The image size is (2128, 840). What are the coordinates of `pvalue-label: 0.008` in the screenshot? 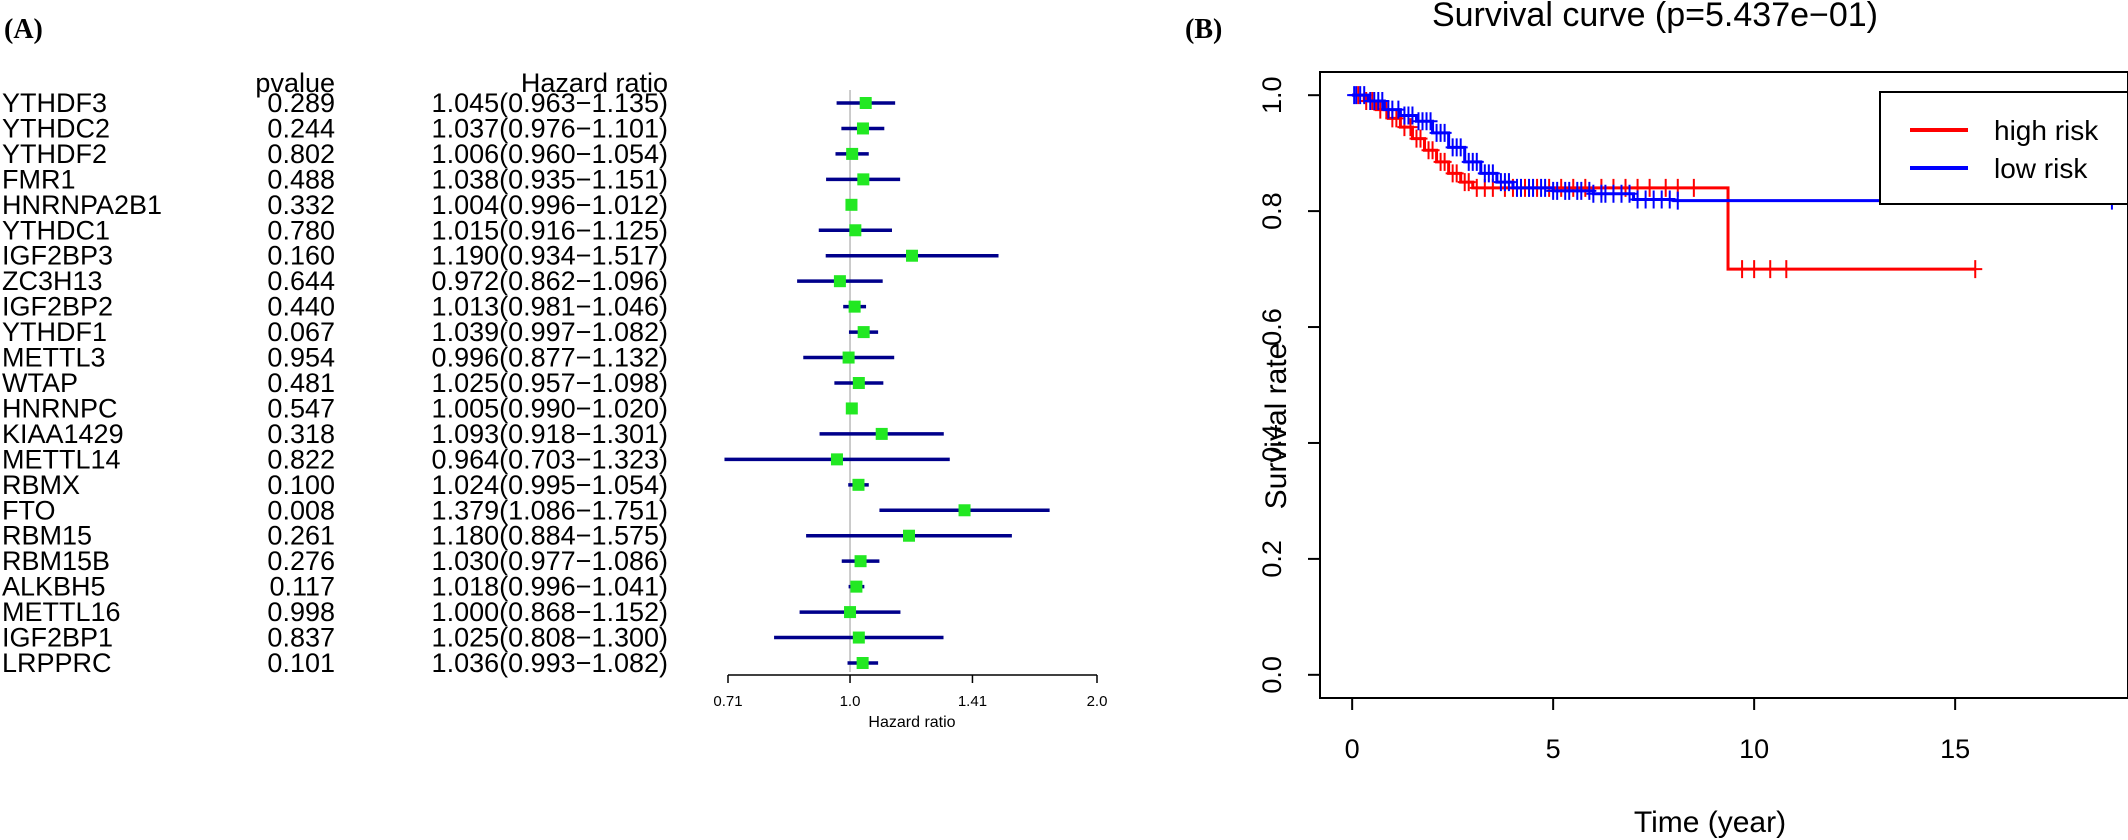 It's located at (301, 510).